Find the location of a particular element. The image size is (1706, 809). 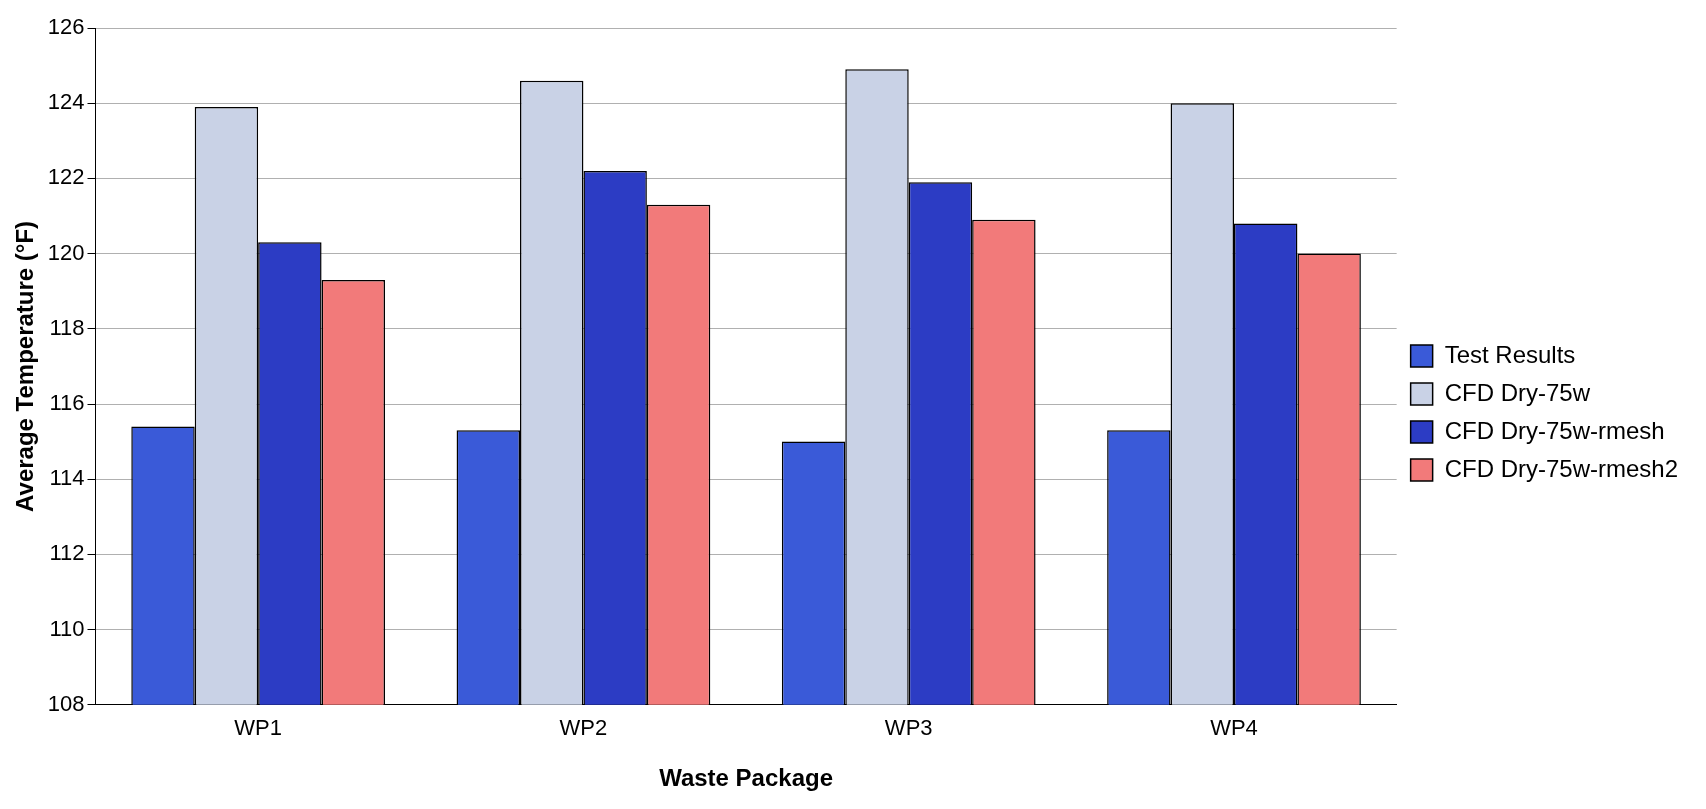

legend-label: CFD Dry-75w is located at coordinates (1517, 392).